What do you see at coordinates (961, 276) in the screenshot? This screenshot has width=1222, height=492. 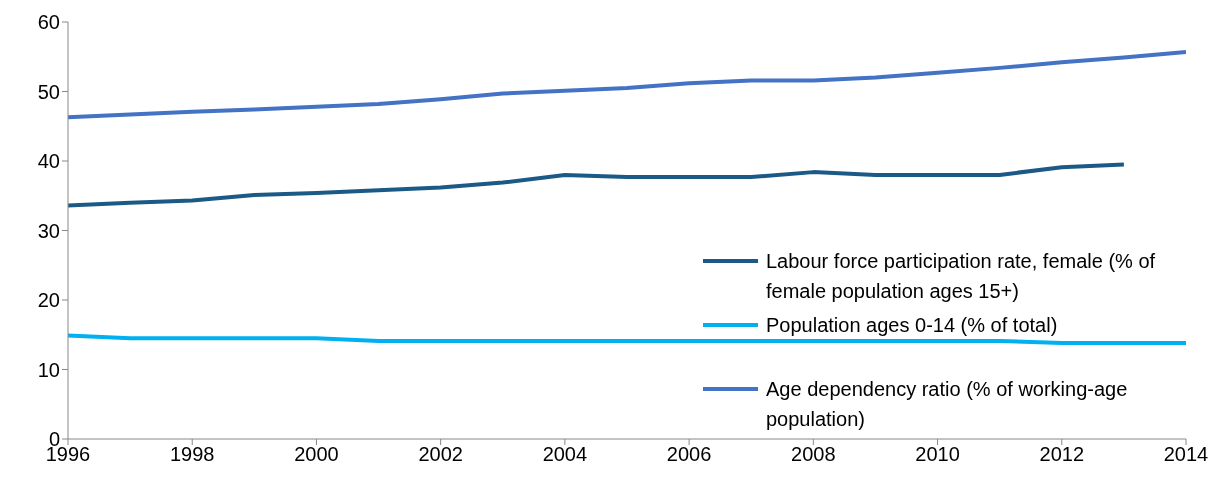 I see `legend-label: Labour force participation rate, female (% of female population ages 15+)` at bounding box center [961, 276].